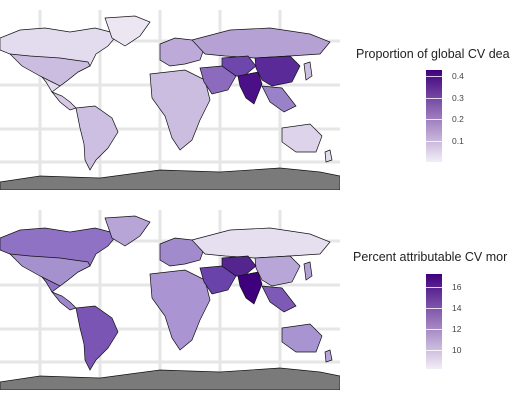 The width and height of the screenshot is (511, 400). I want to click on legend-tick-label: 10, so click(457, 350).